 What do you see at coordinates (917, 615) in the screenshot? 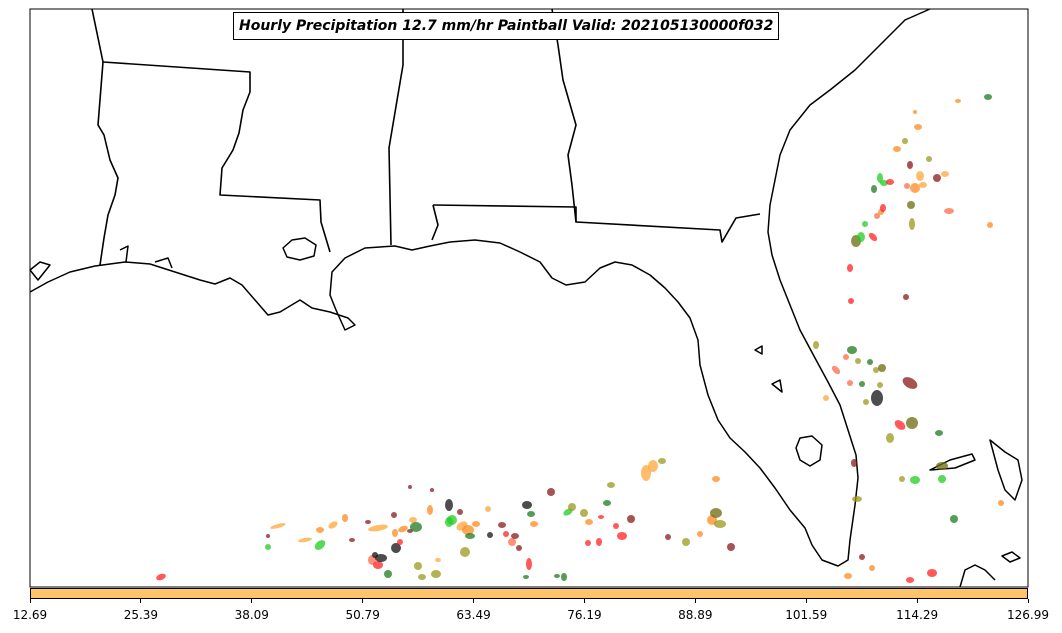
I see `colorbar-tick-label: 114.29` at bounding box center [917, 615].